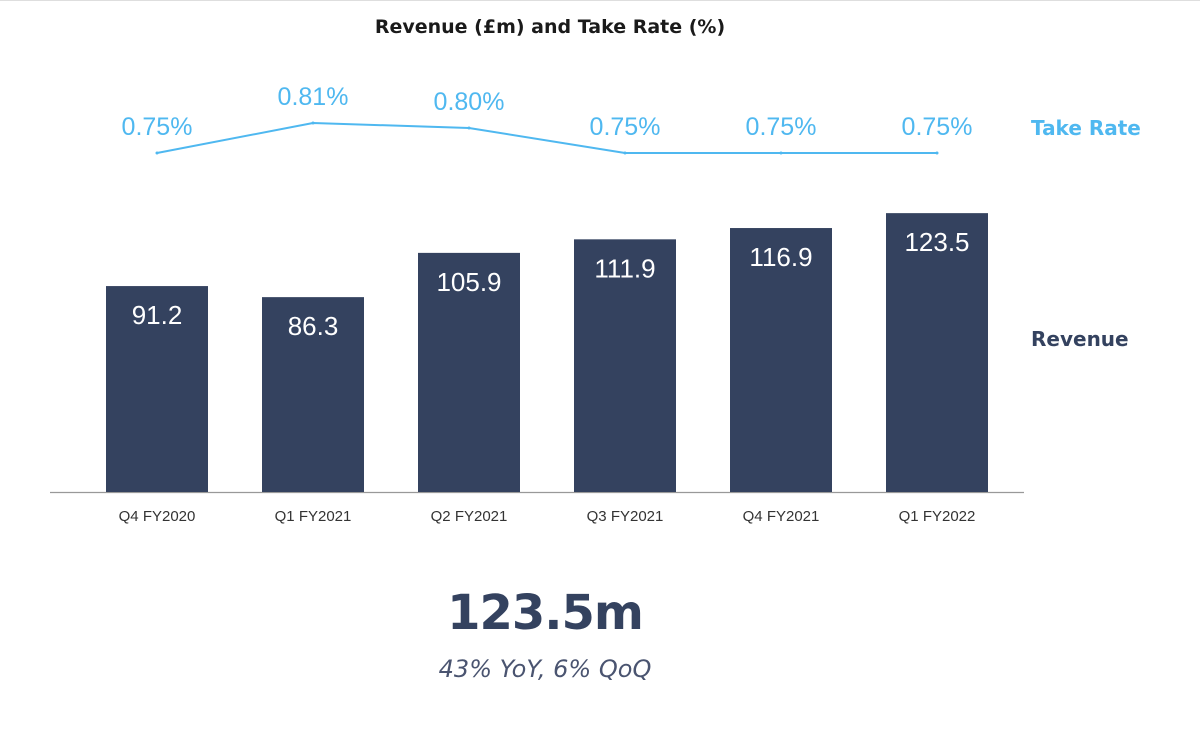 This screenshot has height=730, width=1200. Describe the element at coordinates (625, 516) in the screenshot. I see `x-tick-label: Q3 FY2021` at that location.